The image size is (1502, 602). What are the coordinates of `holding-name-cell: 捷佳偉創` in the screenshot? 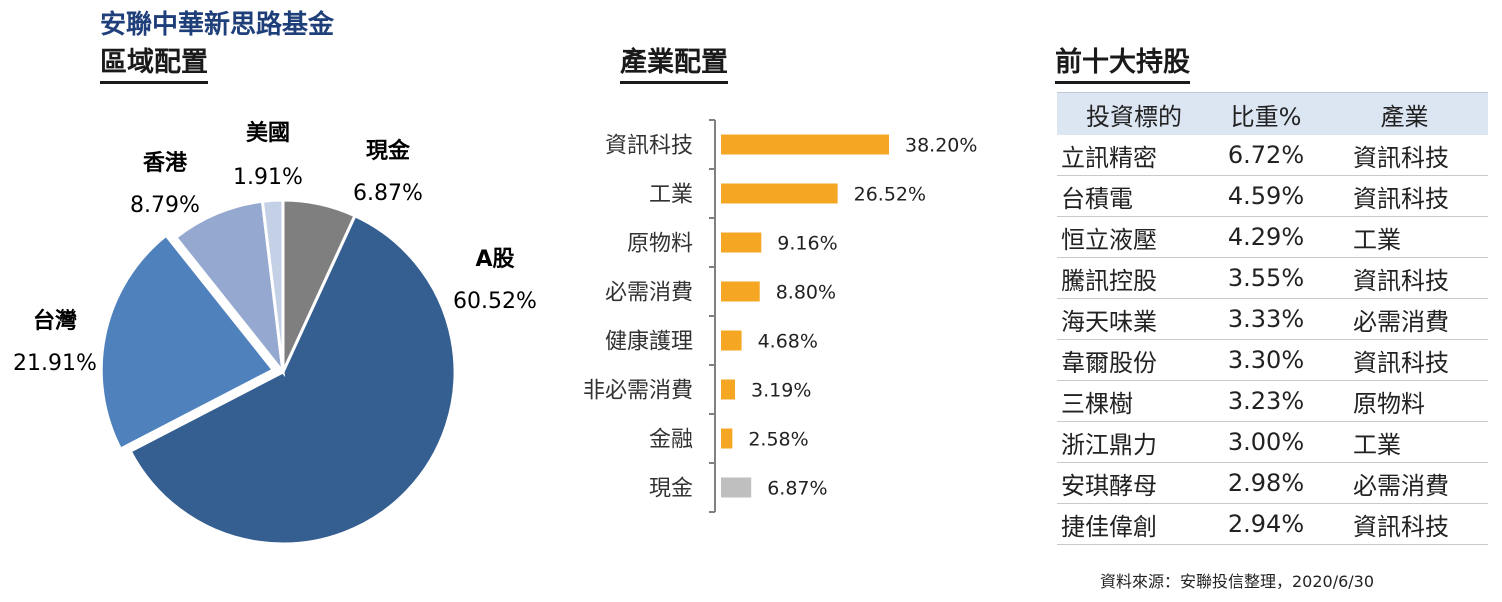 It's located at (1134, 524).